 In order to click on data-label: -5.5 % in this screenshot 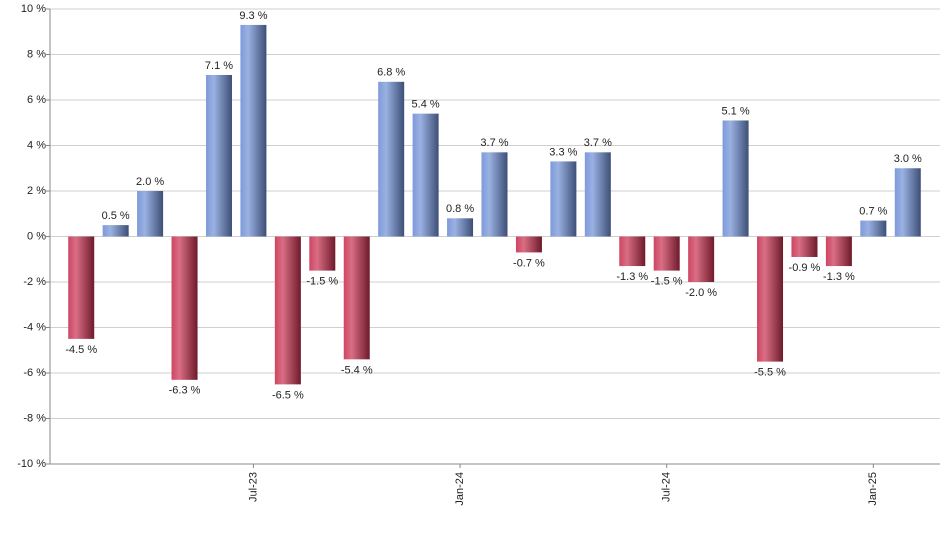, I will do `click(770, 373)`.